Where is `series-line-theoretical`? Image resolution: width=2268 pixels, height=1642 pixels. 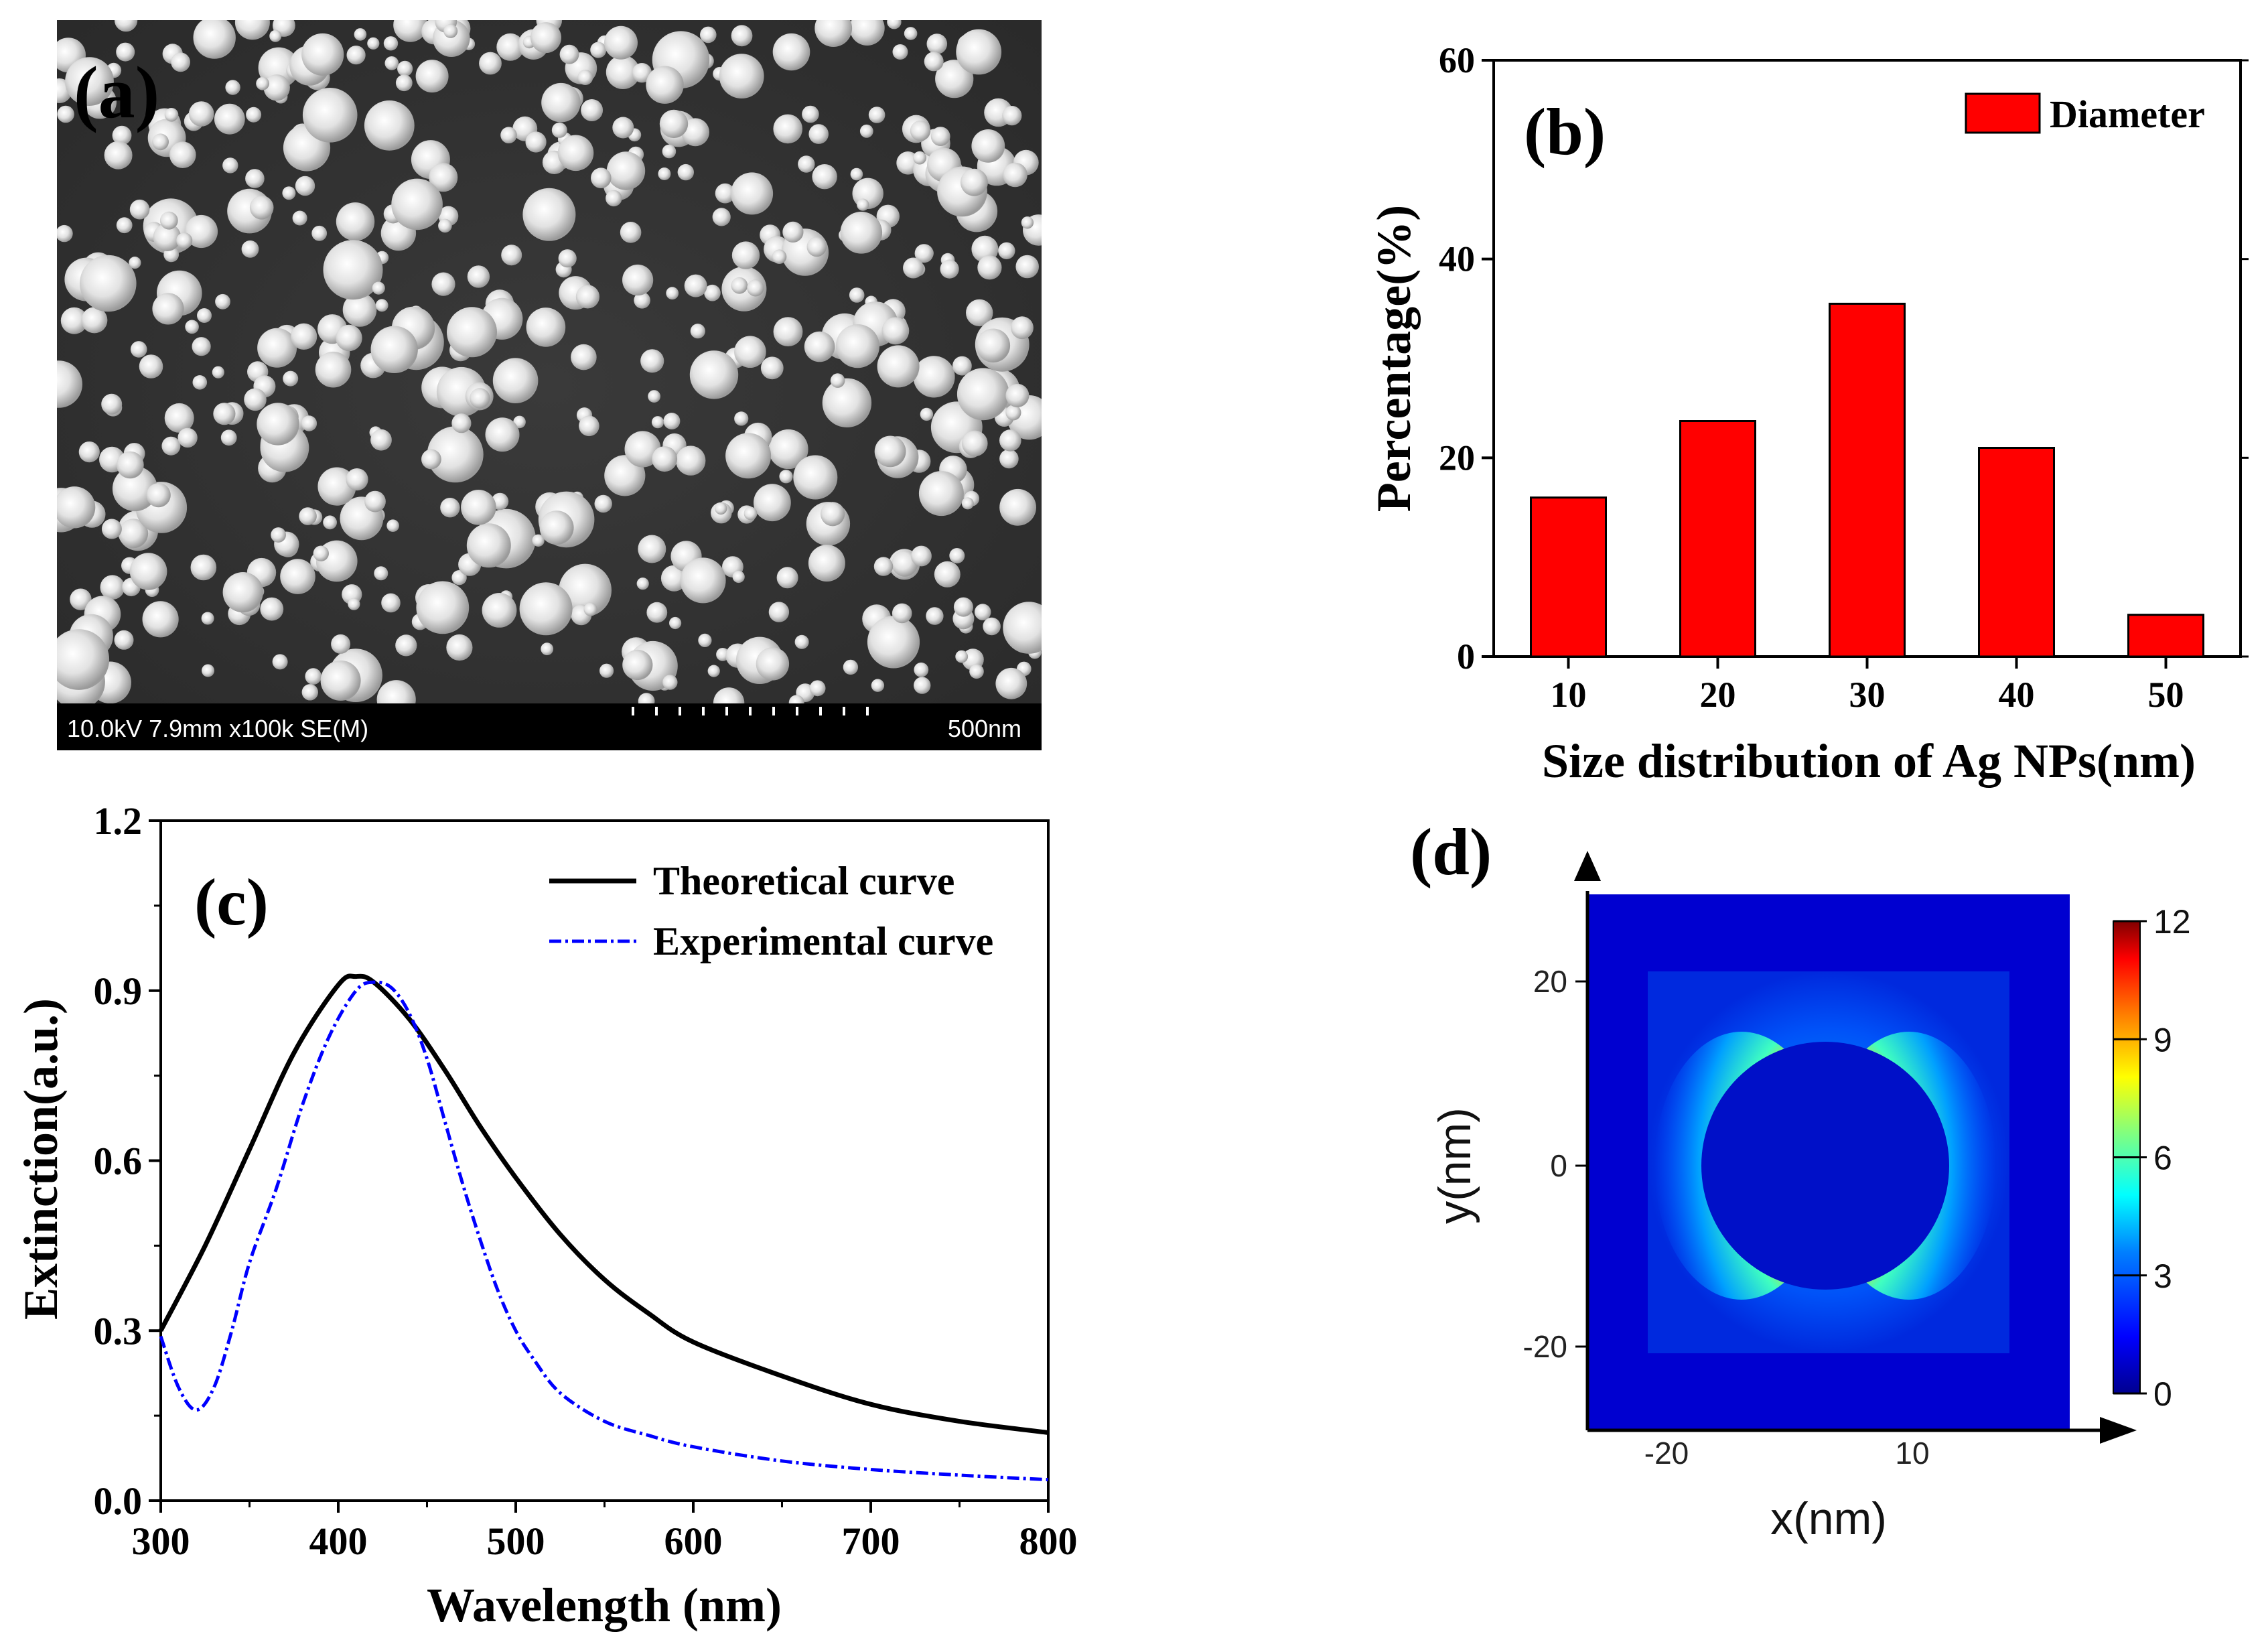
series-line-theoretical is located at coordinates (603, 1204).